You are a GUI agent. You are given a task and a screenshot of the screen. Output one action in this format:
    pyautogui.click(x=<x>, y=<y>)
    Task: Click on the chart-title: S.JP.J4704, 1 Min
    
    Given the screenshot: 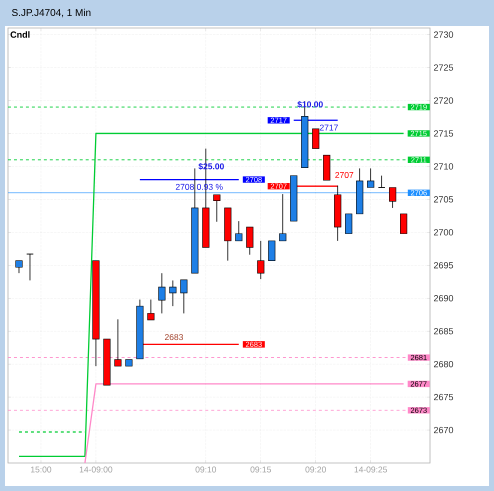 What is the action you would take?
    pyautogui.click(x=51, y=13)
    